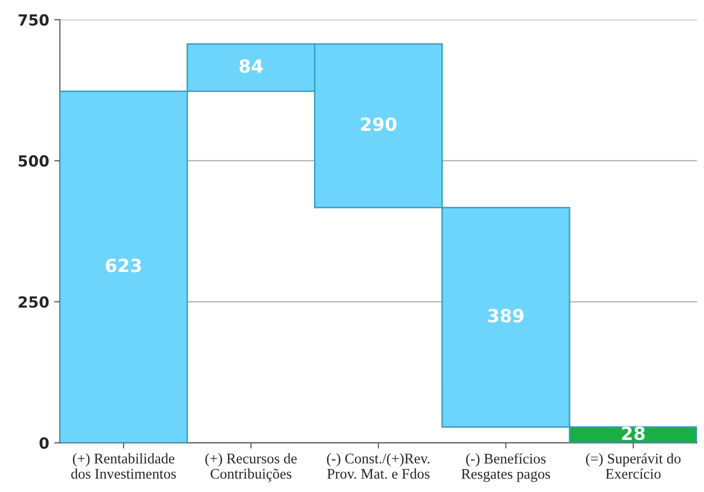 This screenshot has width=704, height=492. I want to click on x-tick-label: (=) Superávit do Exercício, so click(633, 466).